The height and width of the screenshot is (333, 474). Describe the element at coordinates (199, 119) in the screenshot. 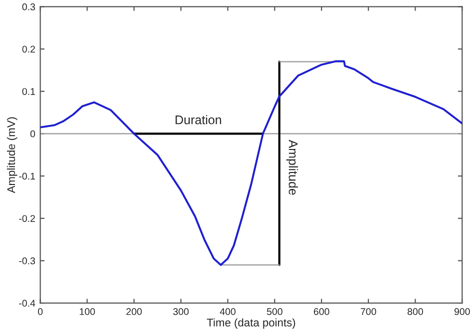

I see `annotation: Duration` at that location.